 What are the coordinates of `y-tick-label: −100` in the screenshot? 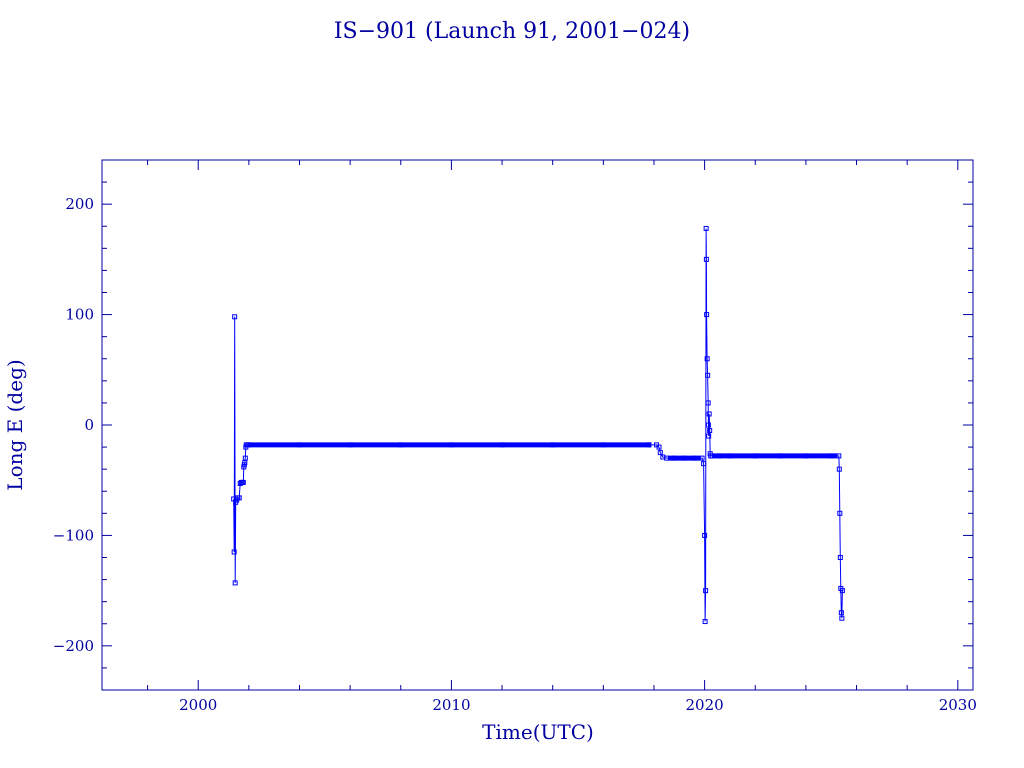 It's located at (73, 535).